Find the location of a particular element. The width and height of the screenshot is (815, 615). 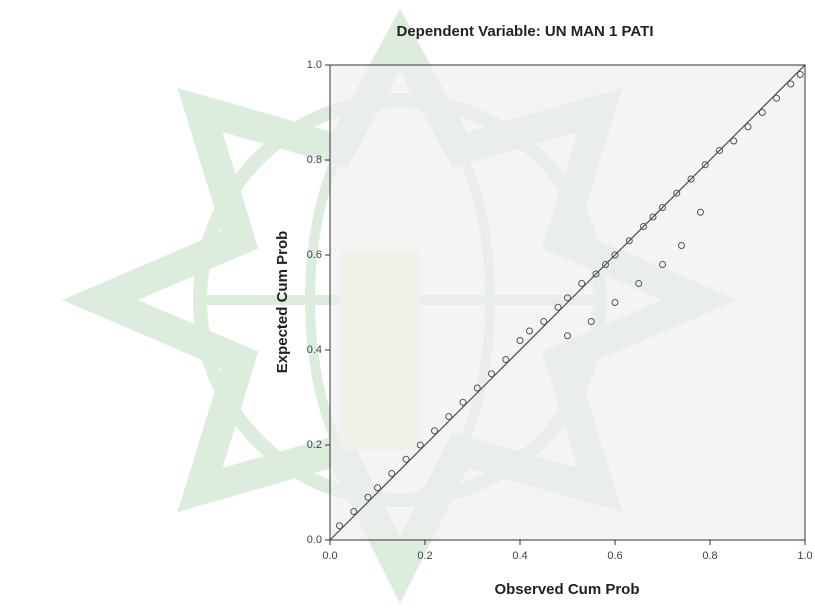

y-tick-label: 0.0 is located at coordinates (314, 540).